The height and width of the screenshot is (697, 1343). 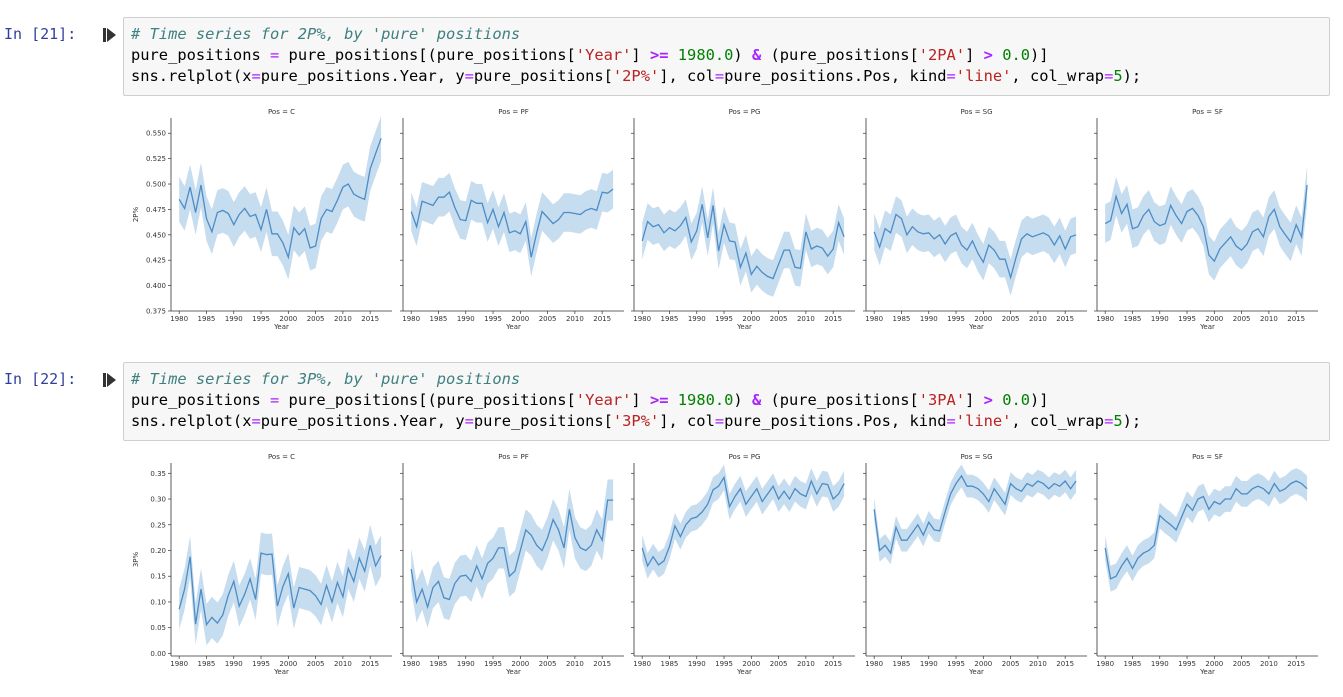 I want to click on code-token: pure_positions, so click(x=200, y=400).